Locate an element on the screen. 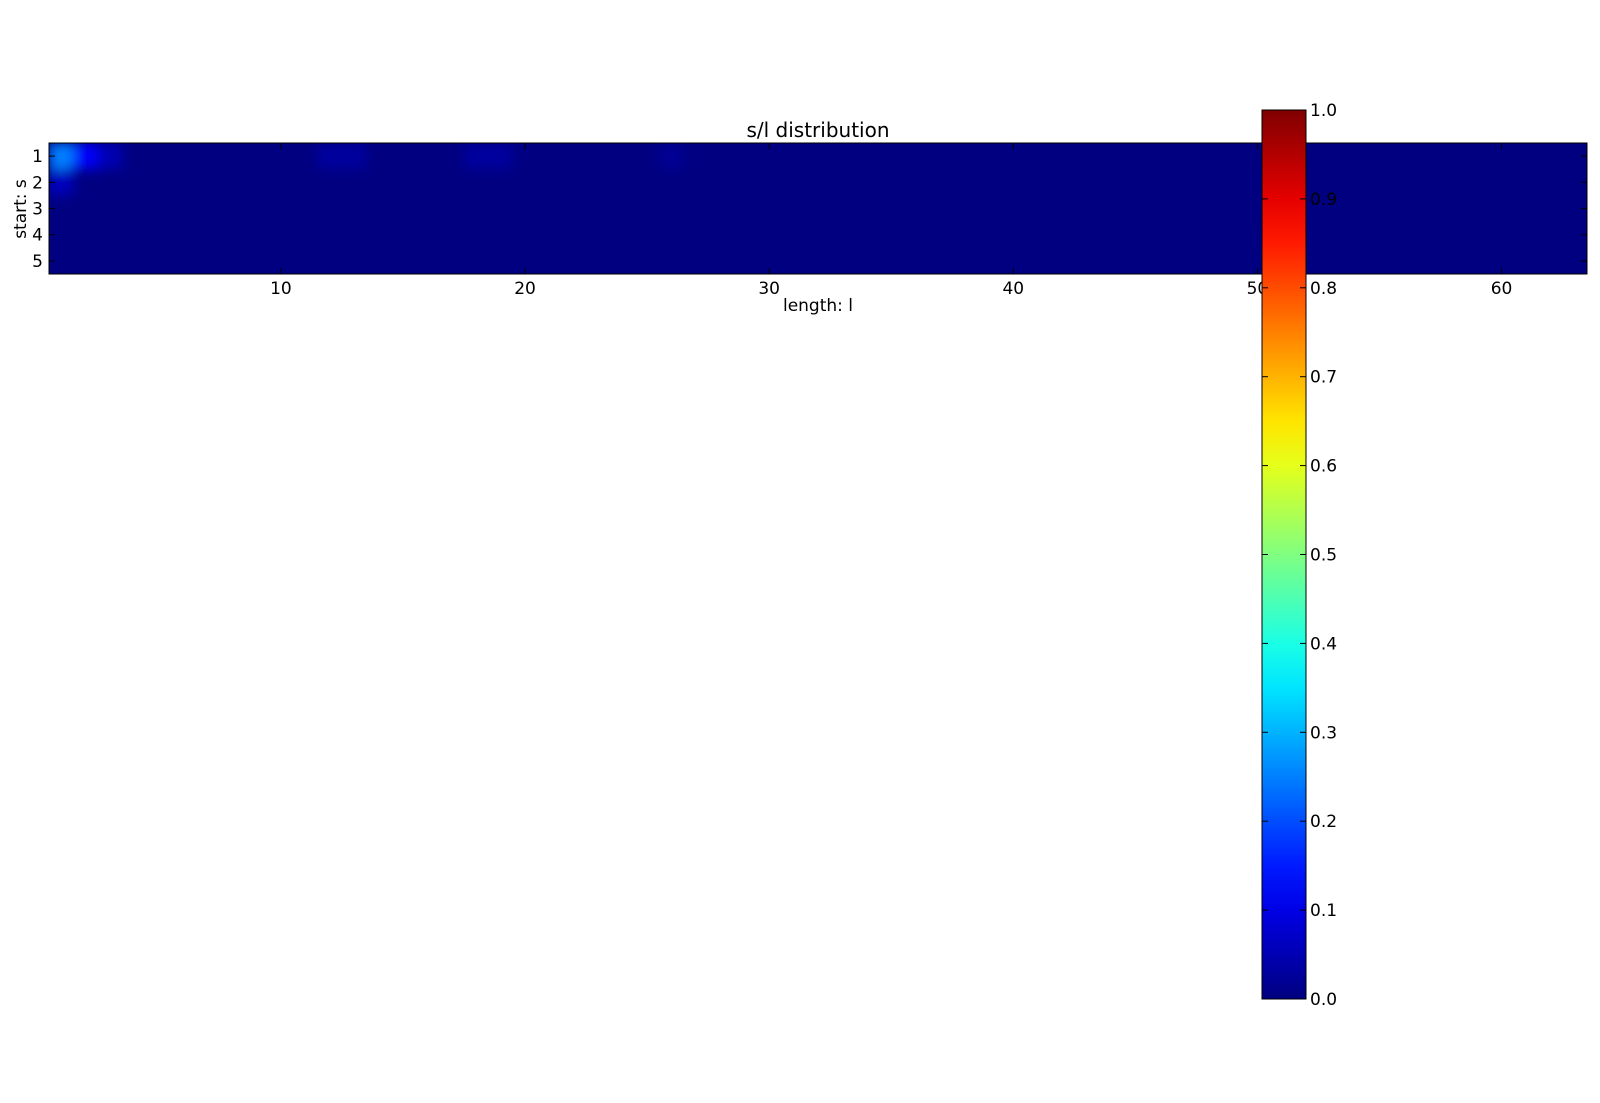 Image resolution: width=1600 pixels, height=1103 pixels. y-tick-label: 3 is located at coordinates (37, 210).